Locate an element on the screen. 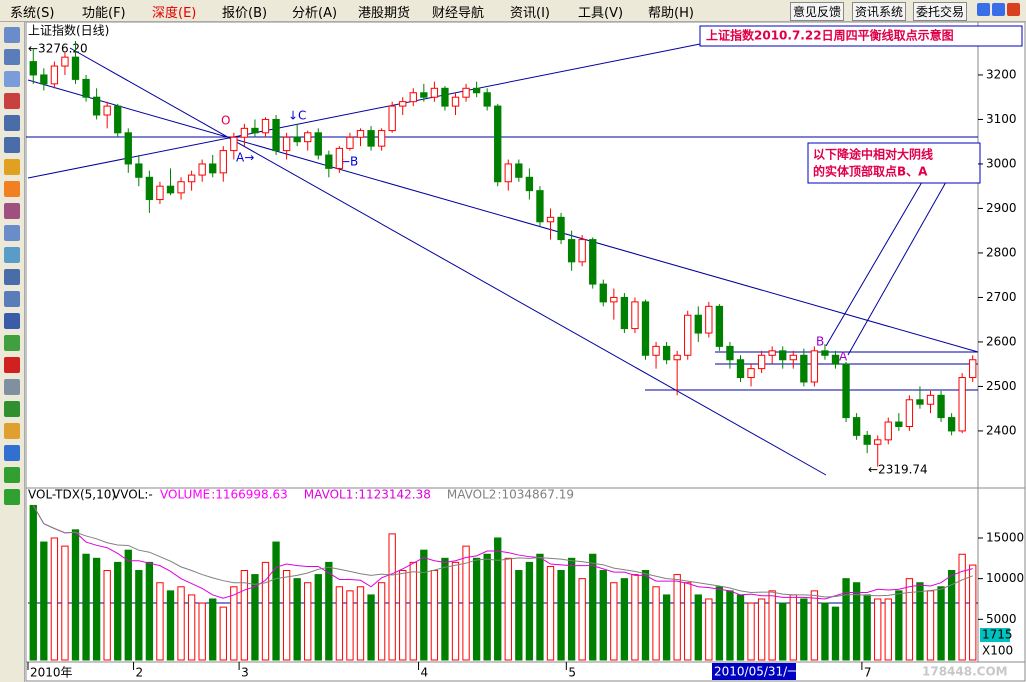 The image size is (1026, 682). cursor-date-box is located at coordinates (754, 671).